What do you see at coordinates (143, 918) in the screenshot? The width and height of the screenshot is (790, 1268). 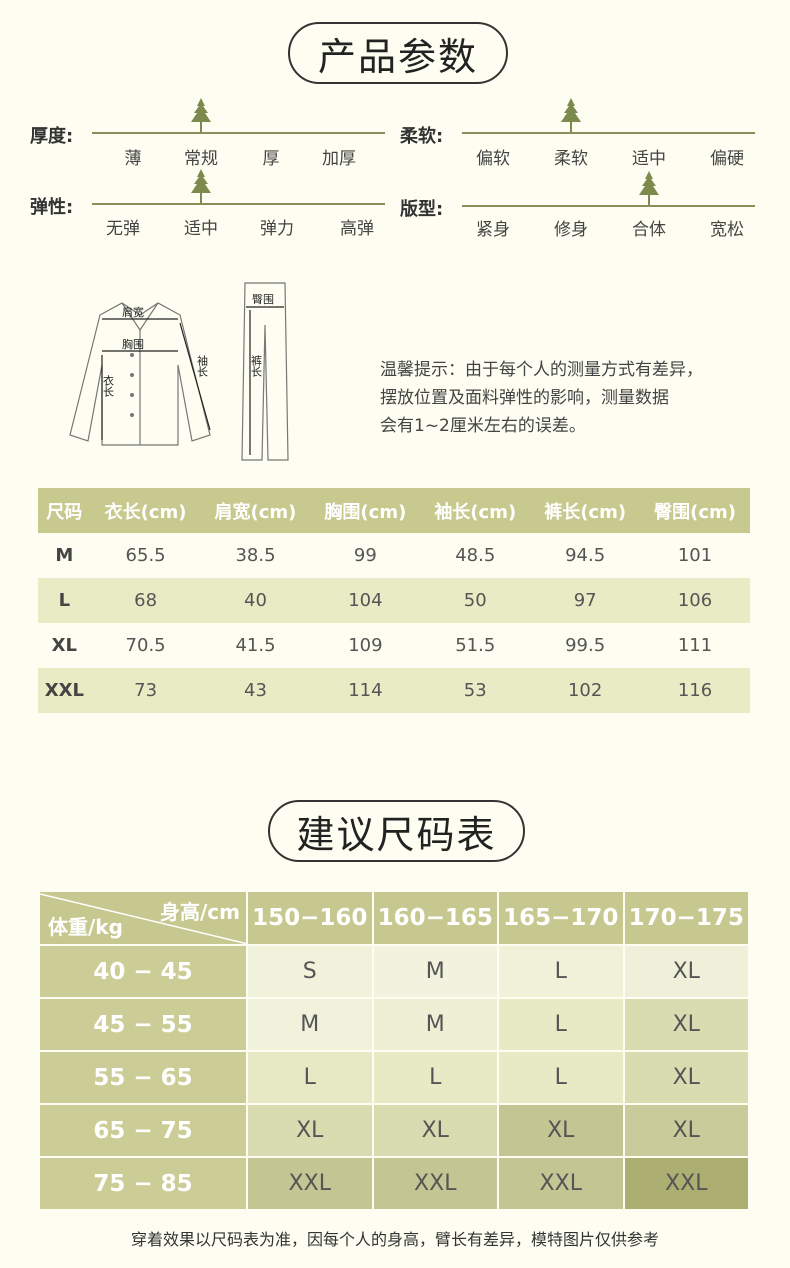 I see `corner-header: 身高/cm 体重/kg` at bounding box center [143, 918].